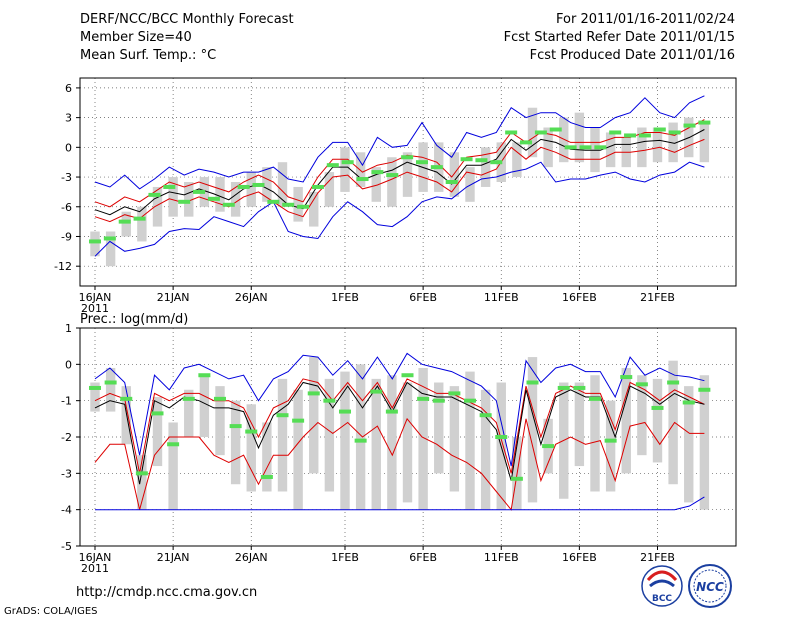 The width and height of the screenshot is (800, 618). I want to click on series-line-min, so click(399, 209).